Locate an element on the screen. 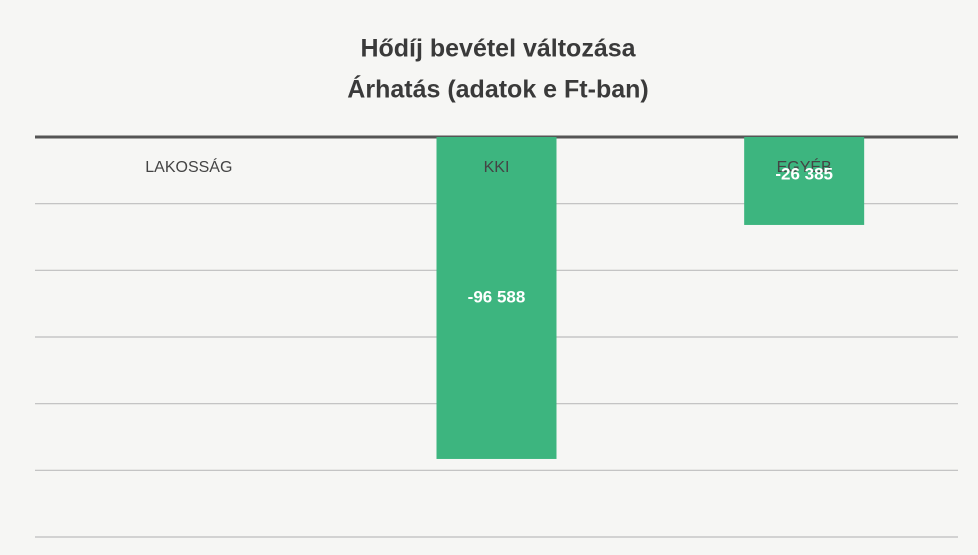 The image size is (978, 555). category-label: KKI is located at coordinates (497, 167).